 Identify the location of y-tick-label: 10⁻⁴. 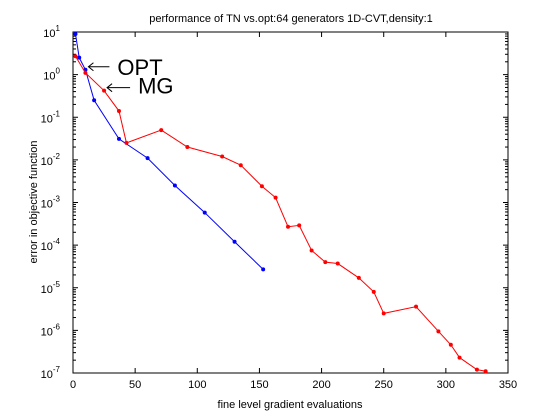
(51, 245).